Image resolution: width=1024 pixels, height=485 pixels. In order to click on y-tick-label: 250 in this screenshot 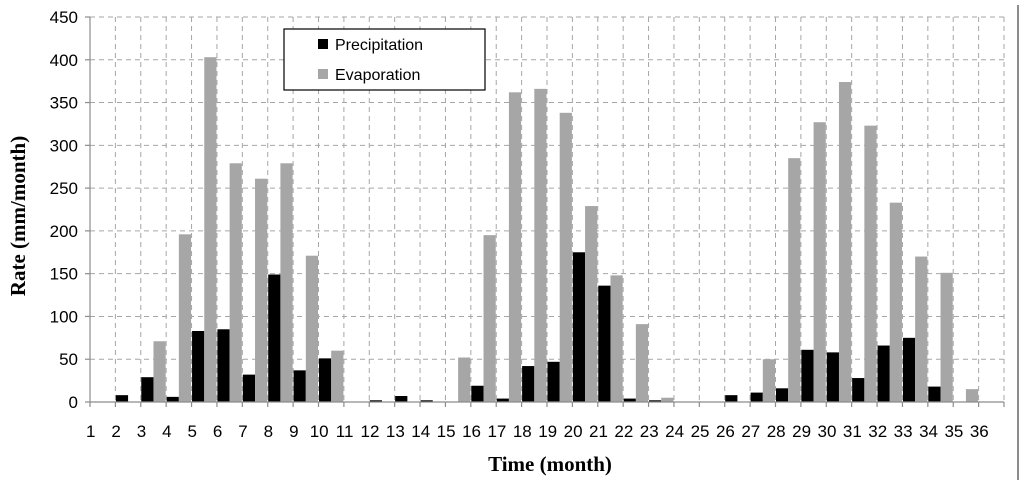, I will do `click(64, 188)`.